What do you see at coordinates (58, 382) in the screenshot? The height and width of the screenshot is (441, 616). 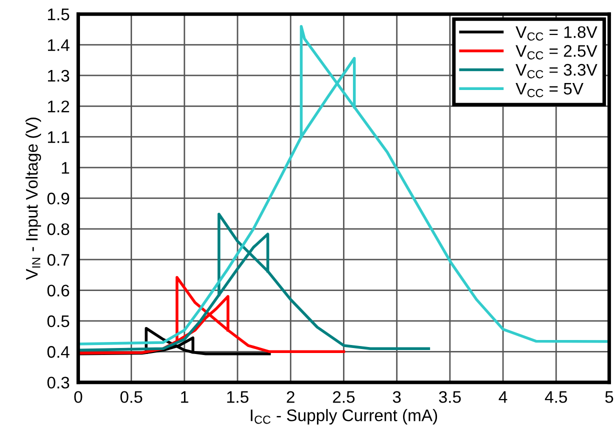 I see `y-tick-label: 0.3` at bounding box center [58, 382].